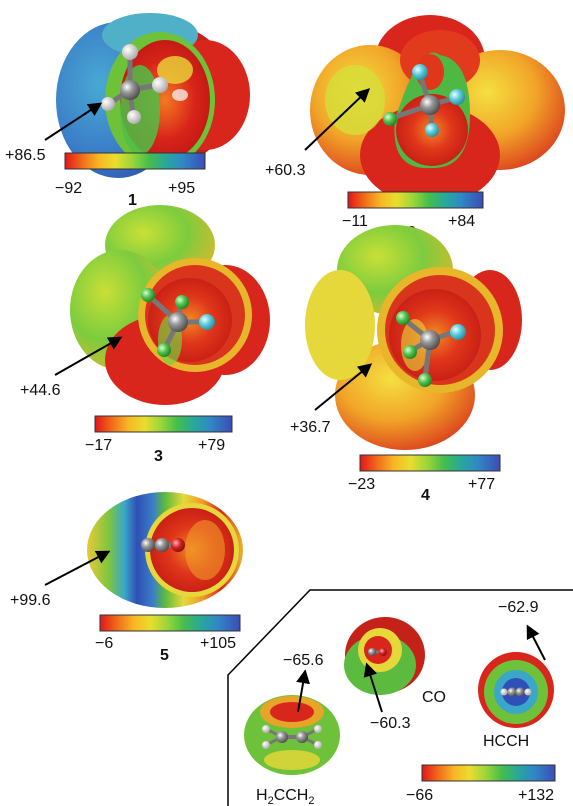 Image resolution: width=573 pixels, height=806 pixels. Describe the element at coordinates (343, 387) in the screenshot. I see `molecule-4-callout-arrow` at that location.